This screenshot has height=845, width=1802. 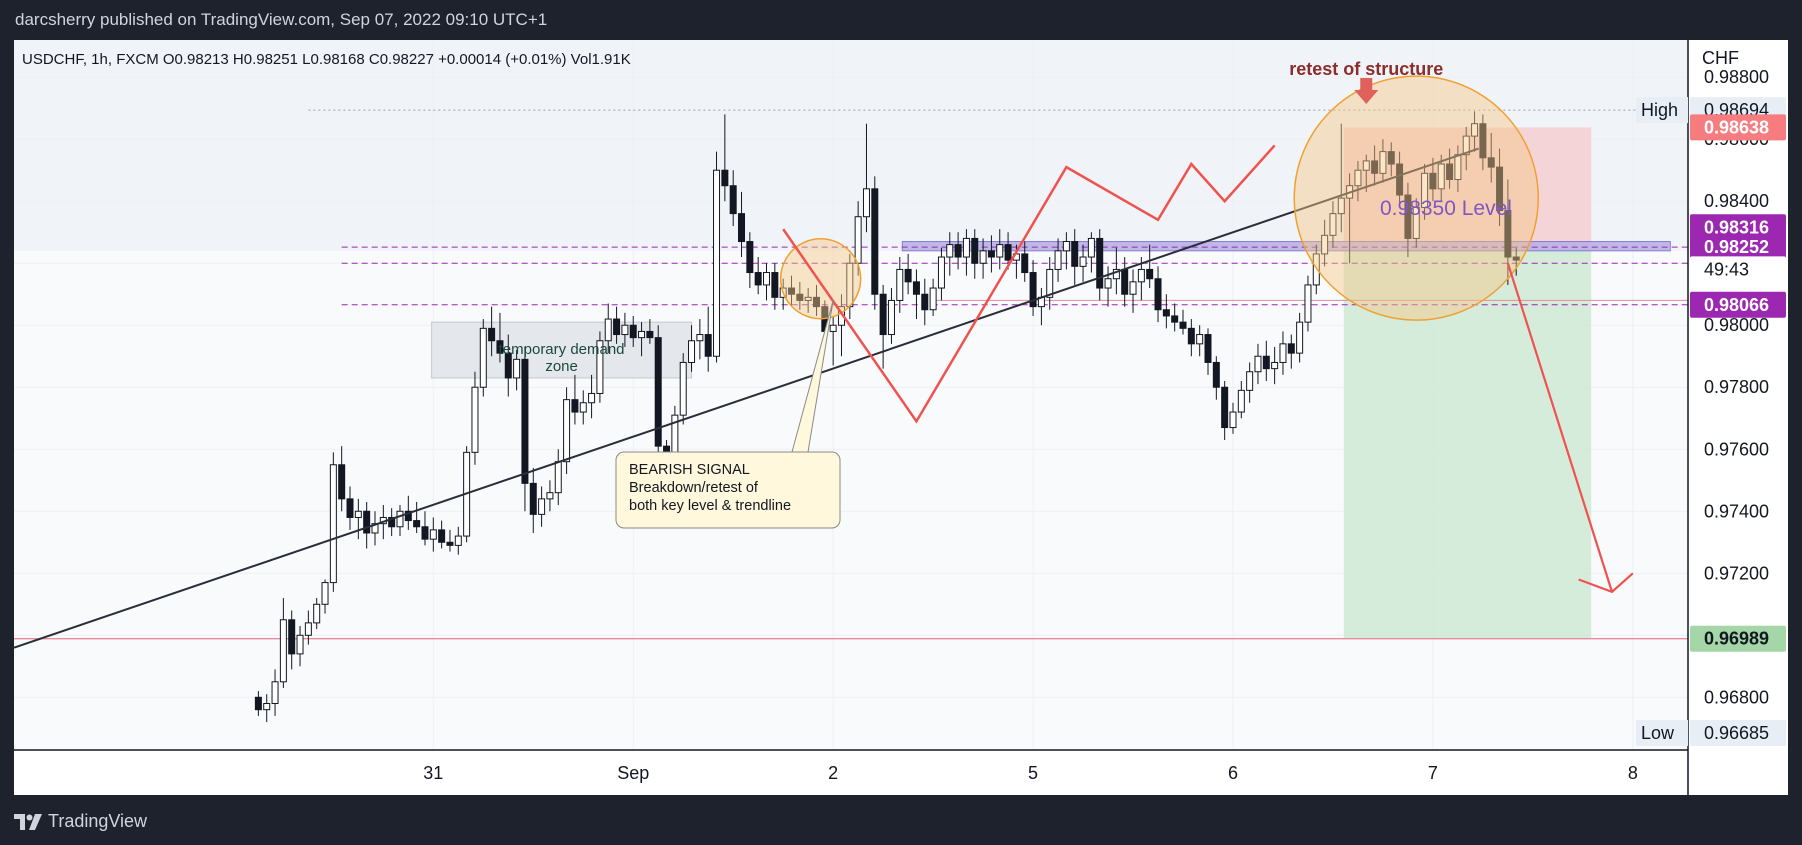 What do you see at coordinates (901, 820) in the screenshot?
I see `footer-bar` at bounding box center [901, 820].